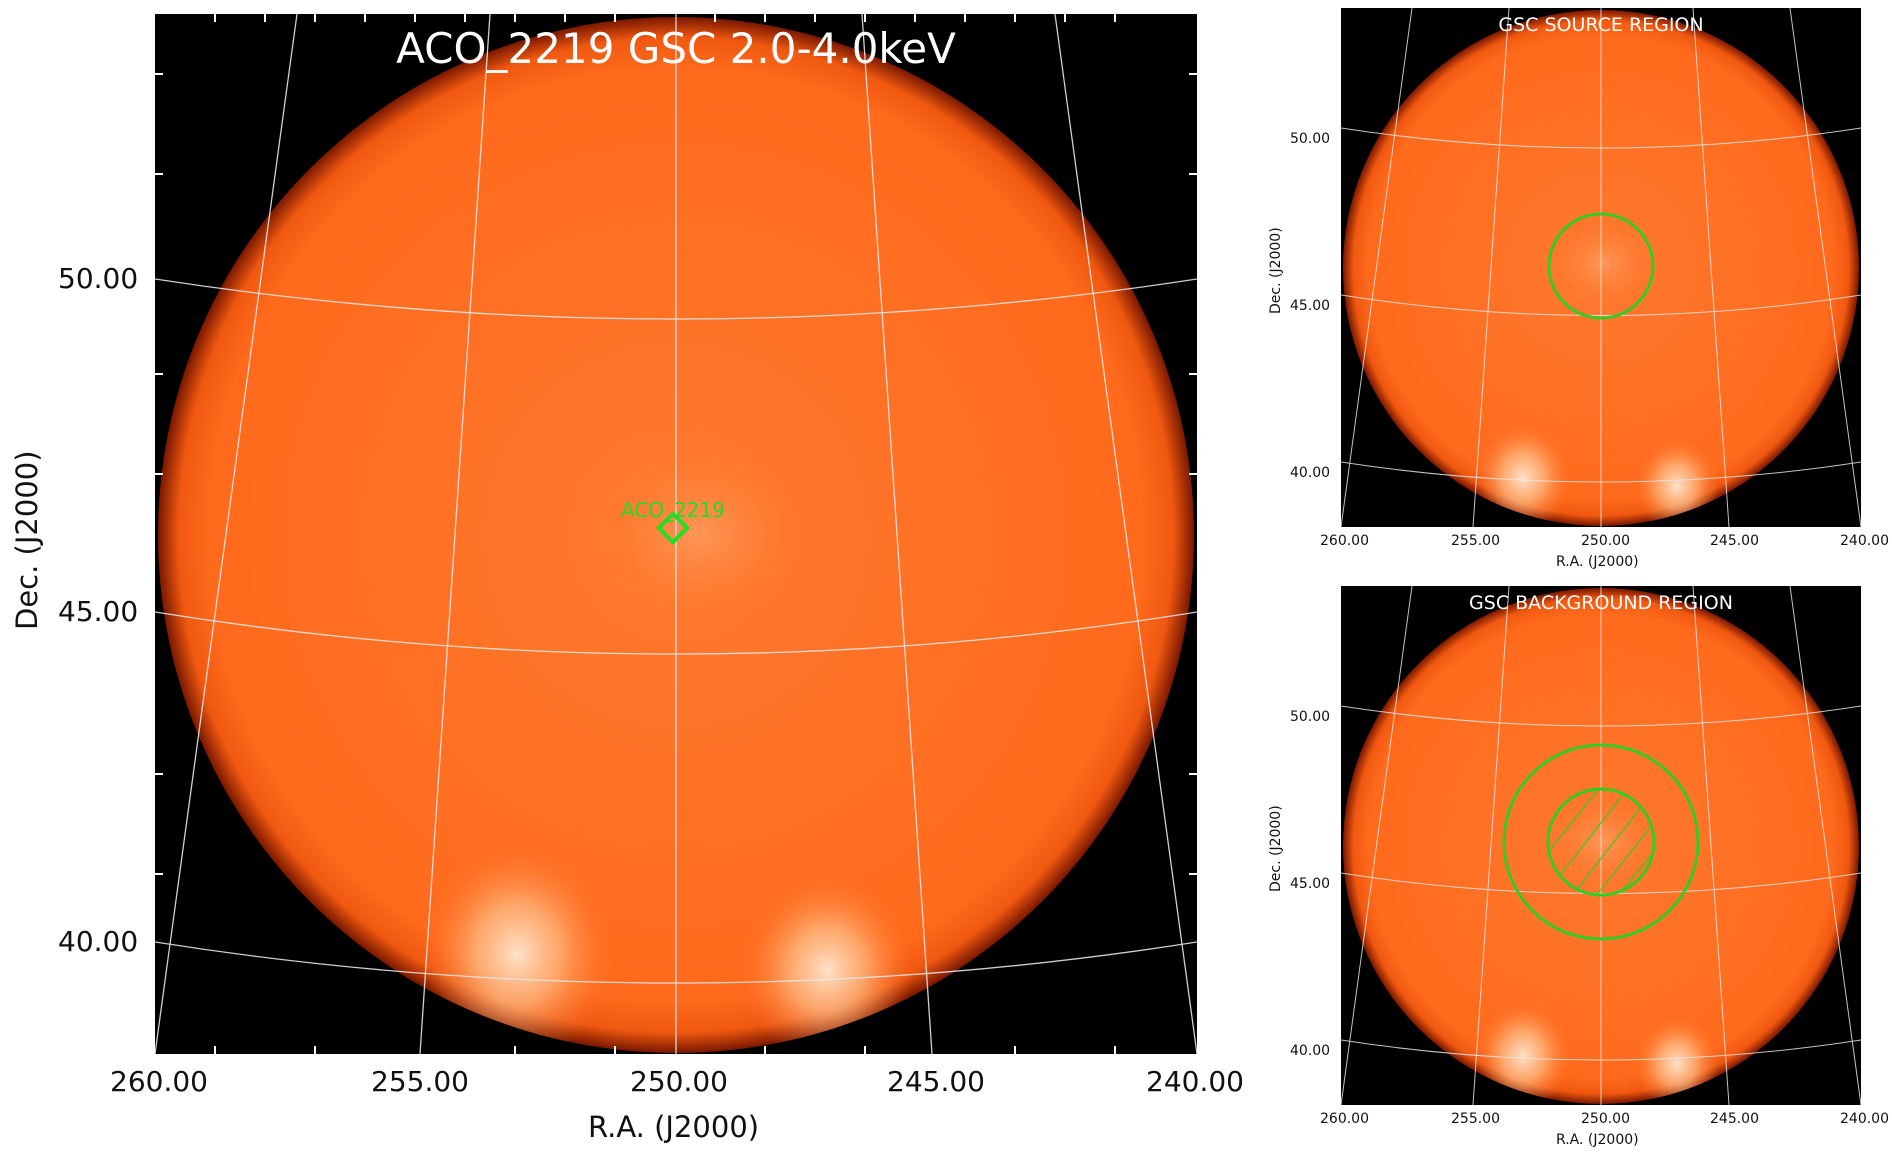 The width and height of the screenshot is (1892, 1156). What do you see at coordinates (676, 48) in the screenshot?
I see `main-title: ACO_2219 GSC 2.0-4.0keV` at bounding box center [676, 48].